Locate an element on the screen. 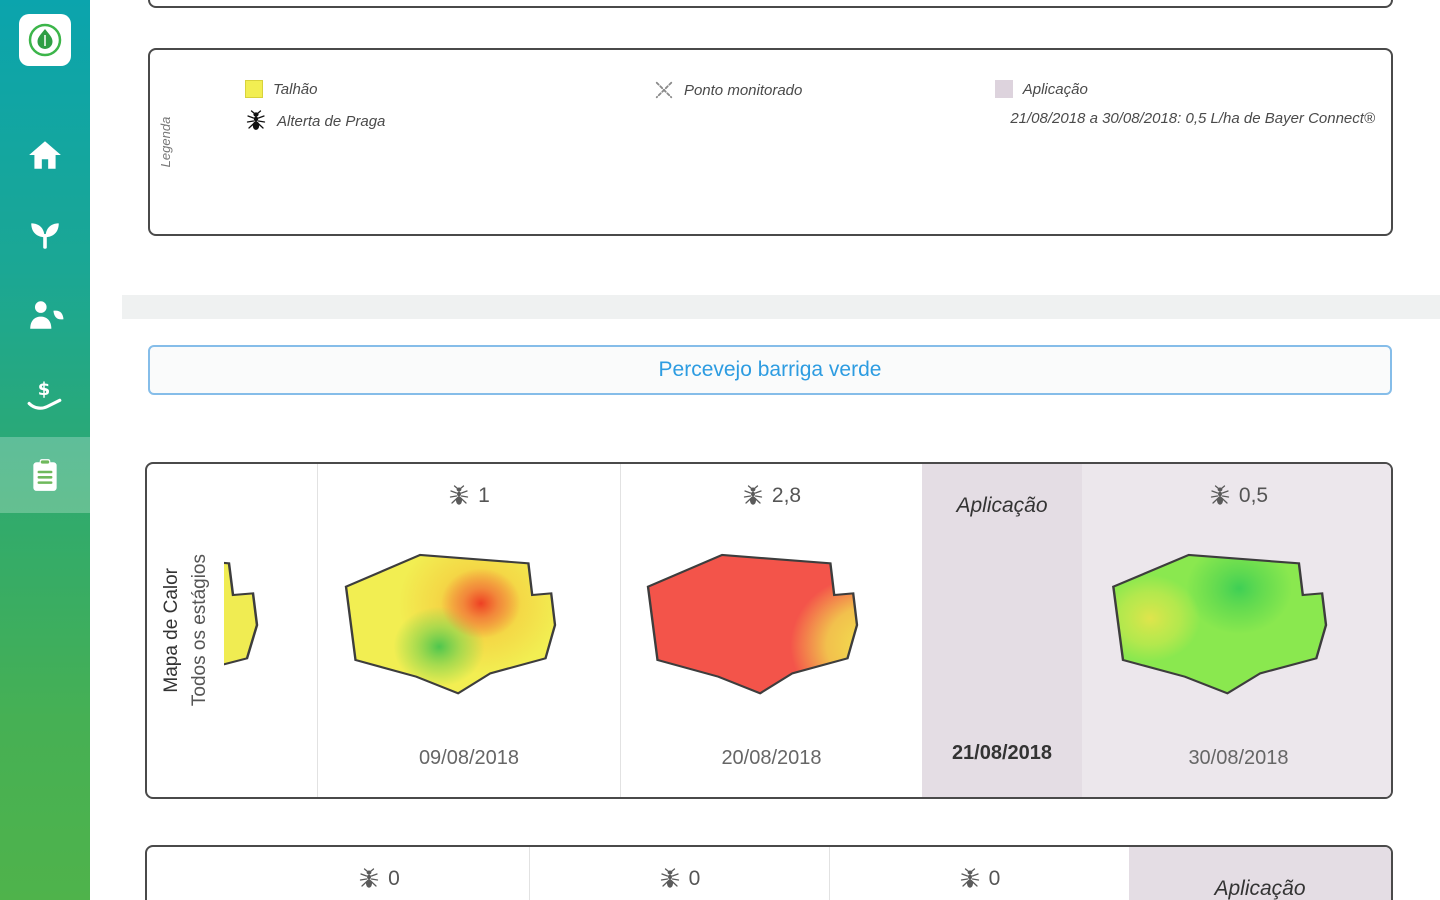 This screenshot has width=1440, height=900. application-date: 21/08/2018 is located at coordinates (1002, 753).